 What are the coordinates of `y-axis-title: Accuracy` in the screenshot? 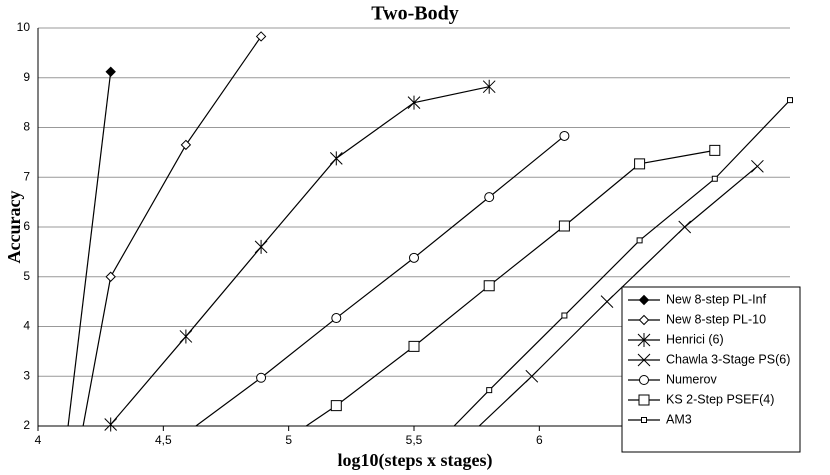 It's located at (14, 227).